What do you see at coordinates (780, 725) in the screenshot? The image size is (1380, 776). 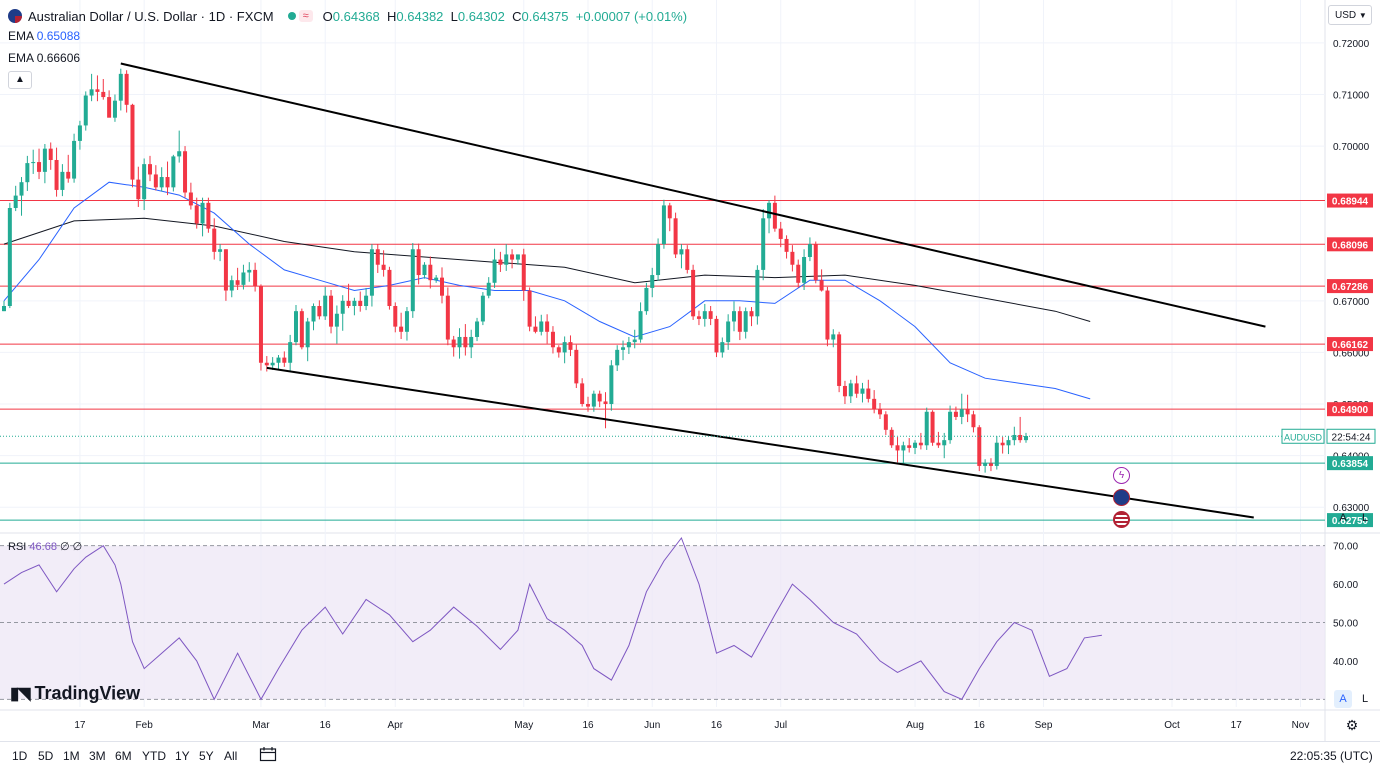 I see `time-tick-label: Jul` at bounding box center [780, 725].